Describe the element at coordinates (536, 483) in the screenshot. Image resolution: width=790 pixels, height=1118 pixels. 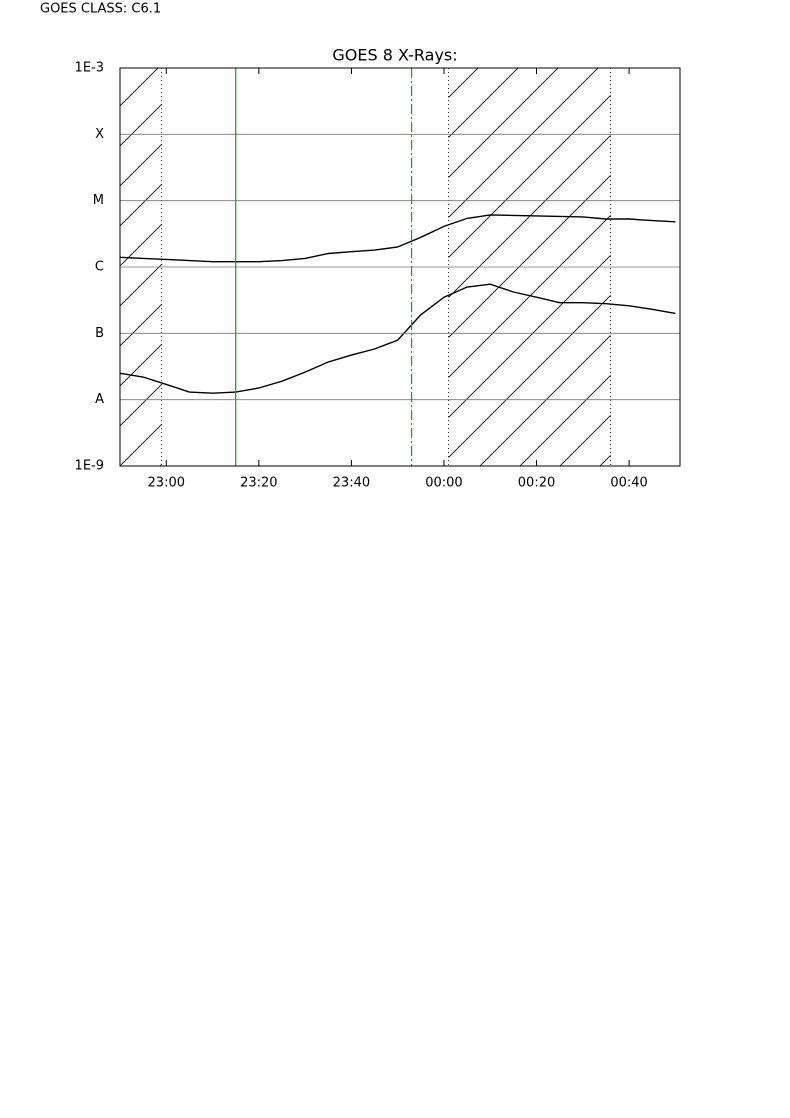
I see `x-tick-label: 00:20` at that location.